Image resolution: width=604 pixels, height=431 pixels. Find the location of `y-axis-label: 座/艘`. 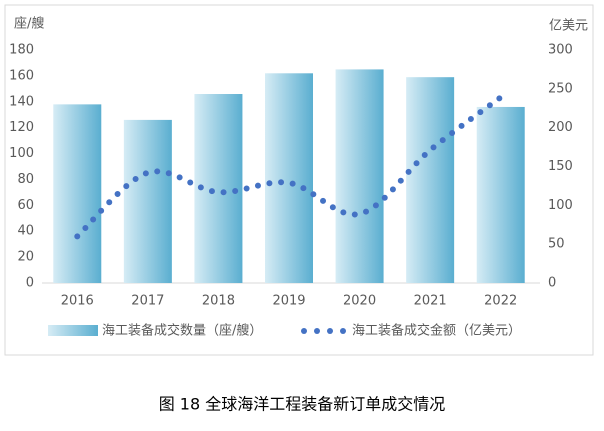

y-axis-label: 座/艘 is located at coordinates (29, 24).